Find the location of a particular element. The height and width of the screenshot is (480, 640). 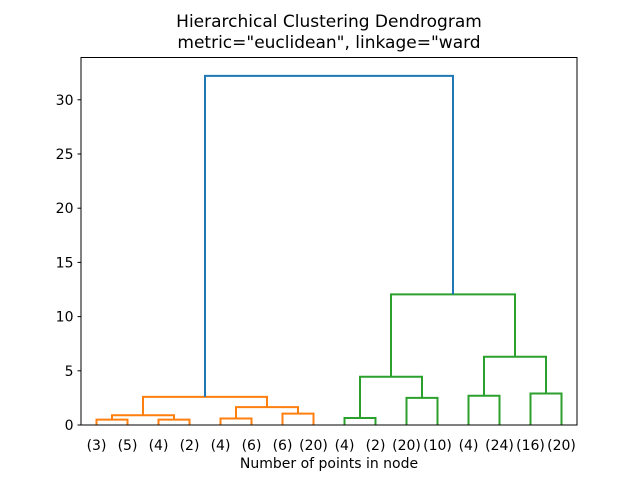

leaf-label-13: (24) is located at coordinates (499, 446).